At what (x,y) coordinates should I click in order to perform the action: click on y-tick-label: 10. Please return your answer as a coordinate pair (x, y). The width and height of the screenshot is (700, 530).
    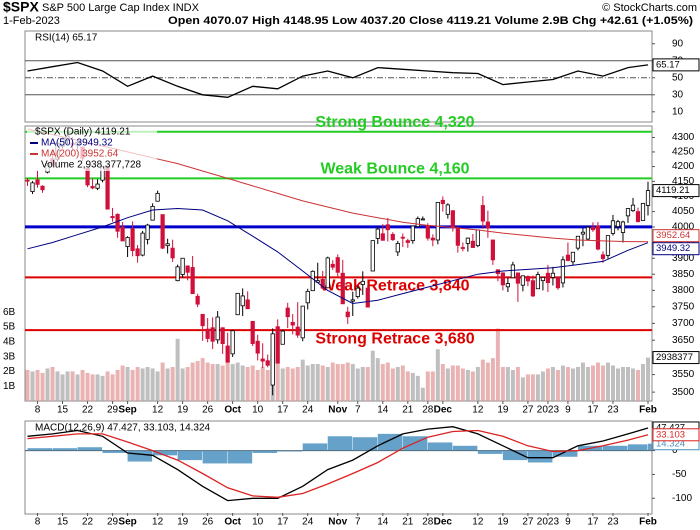
    Looking at the image, I should click on (678, 111).